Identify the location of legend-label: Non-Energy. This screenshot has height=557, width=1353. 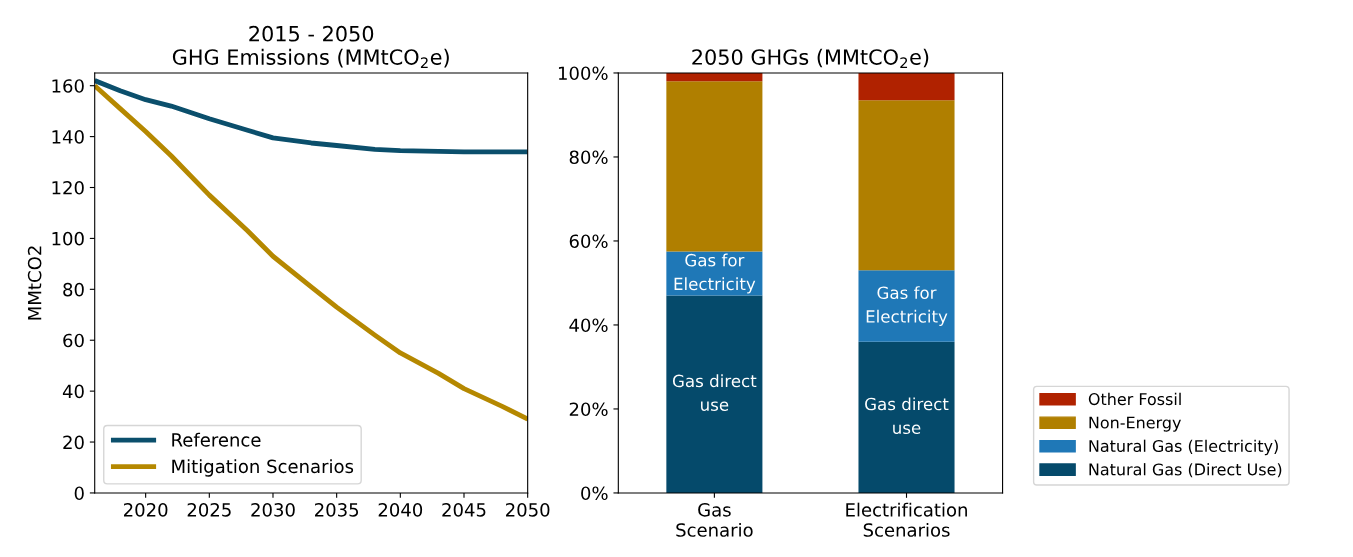
(1135, 424).